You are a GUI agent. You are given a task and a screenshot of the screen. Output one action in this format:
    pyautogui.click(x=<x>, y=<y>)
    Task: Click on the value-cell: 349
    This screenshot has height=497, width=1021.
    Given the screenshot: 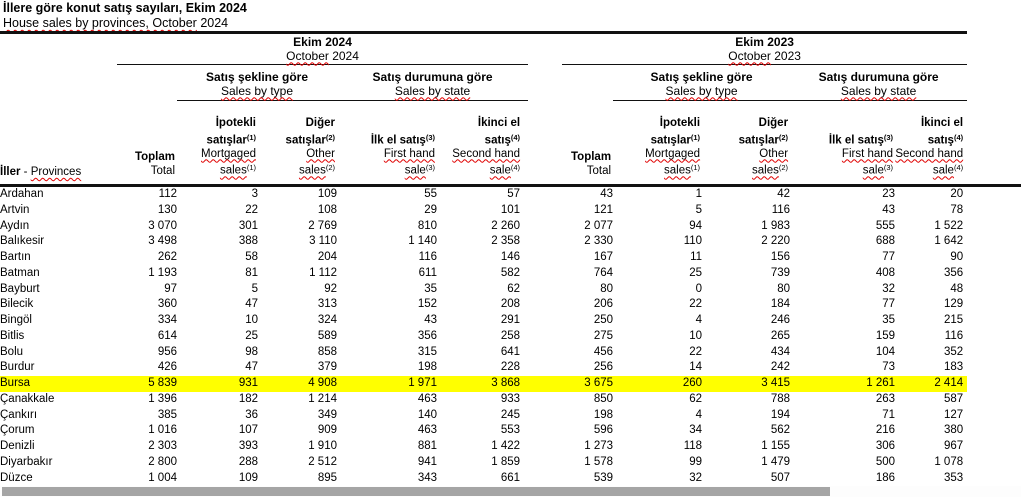 What is the action you would take?
    pyautogui.click(x=327, y=414)
    